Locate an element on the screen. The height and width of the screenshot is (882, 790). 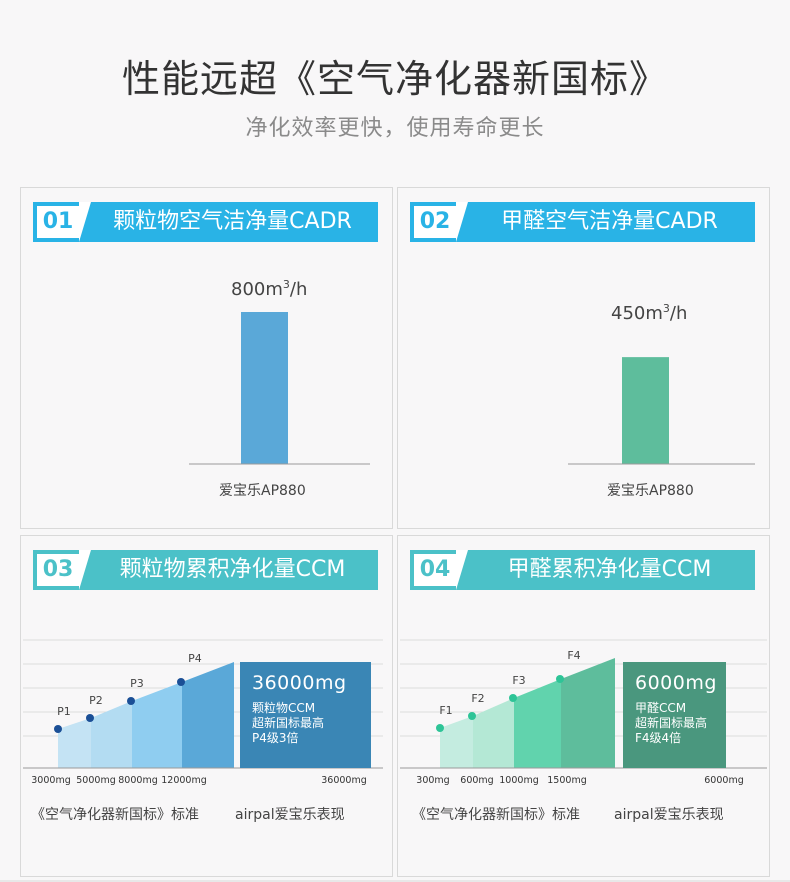
level-label: F2 is located at coordinates (477, 698).